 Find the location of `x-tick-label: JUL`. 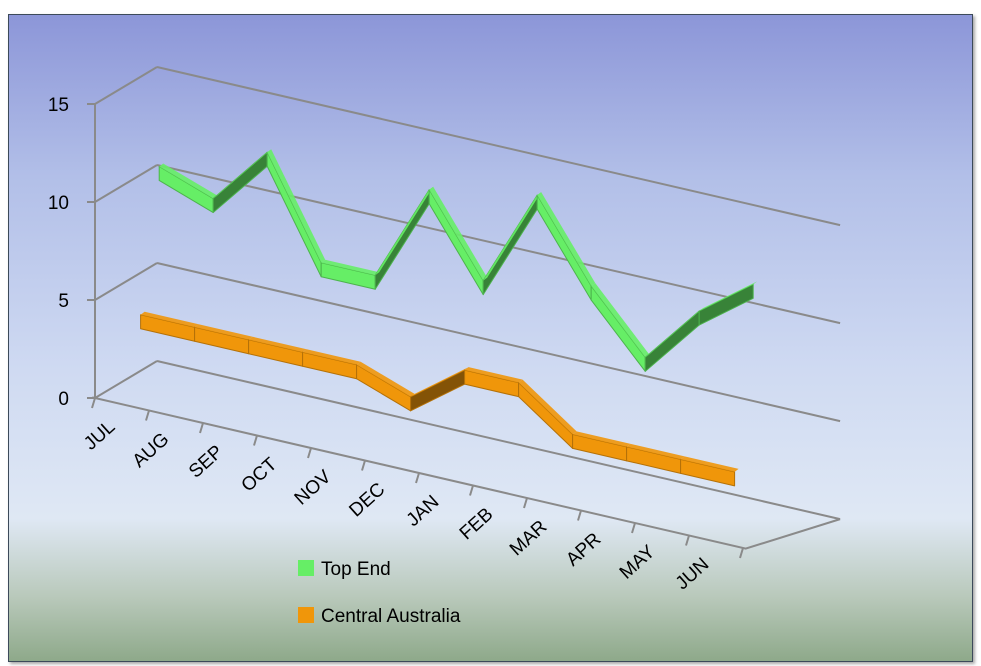

x-tick-label: JUL is located at coordinates (99, 435).